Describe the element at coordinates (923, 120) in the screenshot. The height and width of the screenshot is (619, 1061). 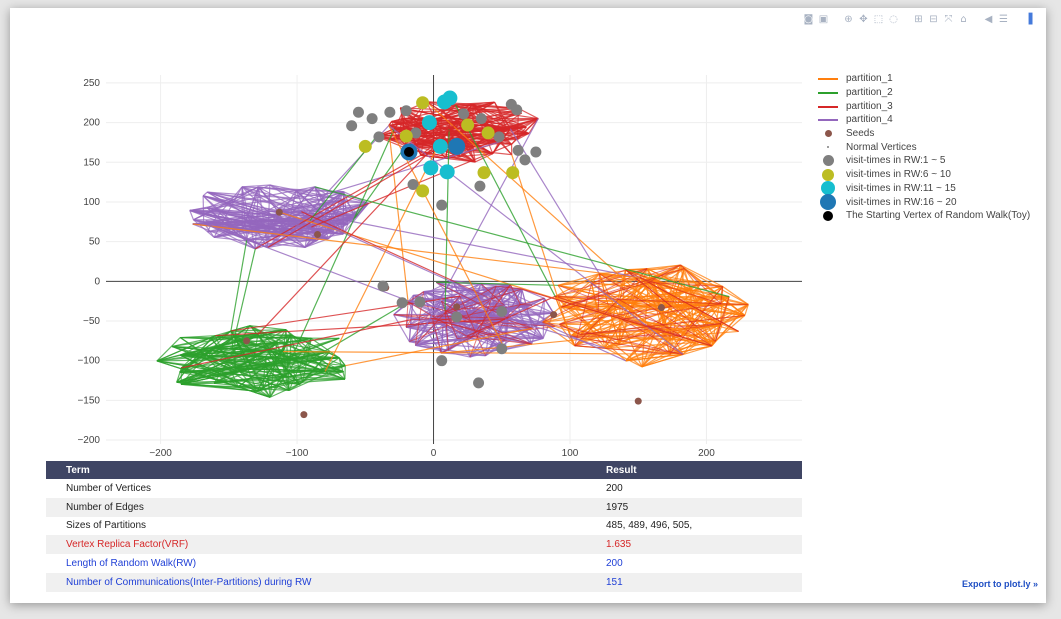
I see `legend-item: partition_4` at that location.